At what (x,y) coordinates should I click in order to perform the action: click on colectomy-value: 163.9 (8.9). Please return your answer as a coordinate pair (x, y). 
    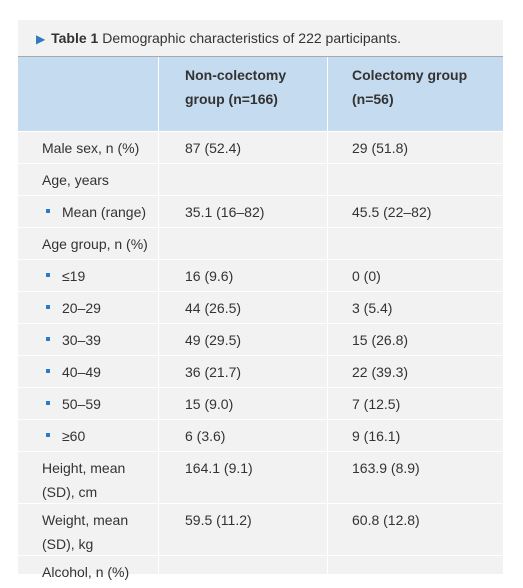
    Looking at the image, I should click on (386, 468).